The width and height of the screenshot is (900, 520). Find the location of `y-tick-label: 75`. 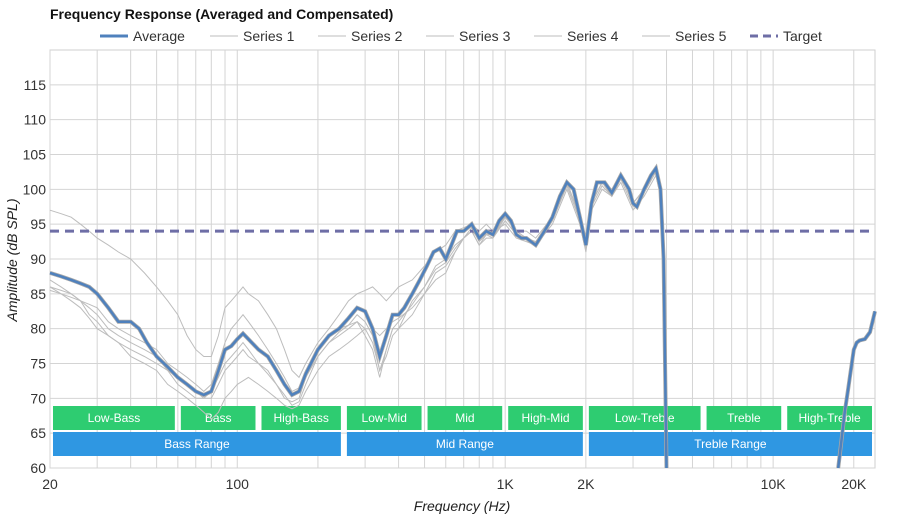

y-tick-label: 75 is located at coordinates (38, 364).